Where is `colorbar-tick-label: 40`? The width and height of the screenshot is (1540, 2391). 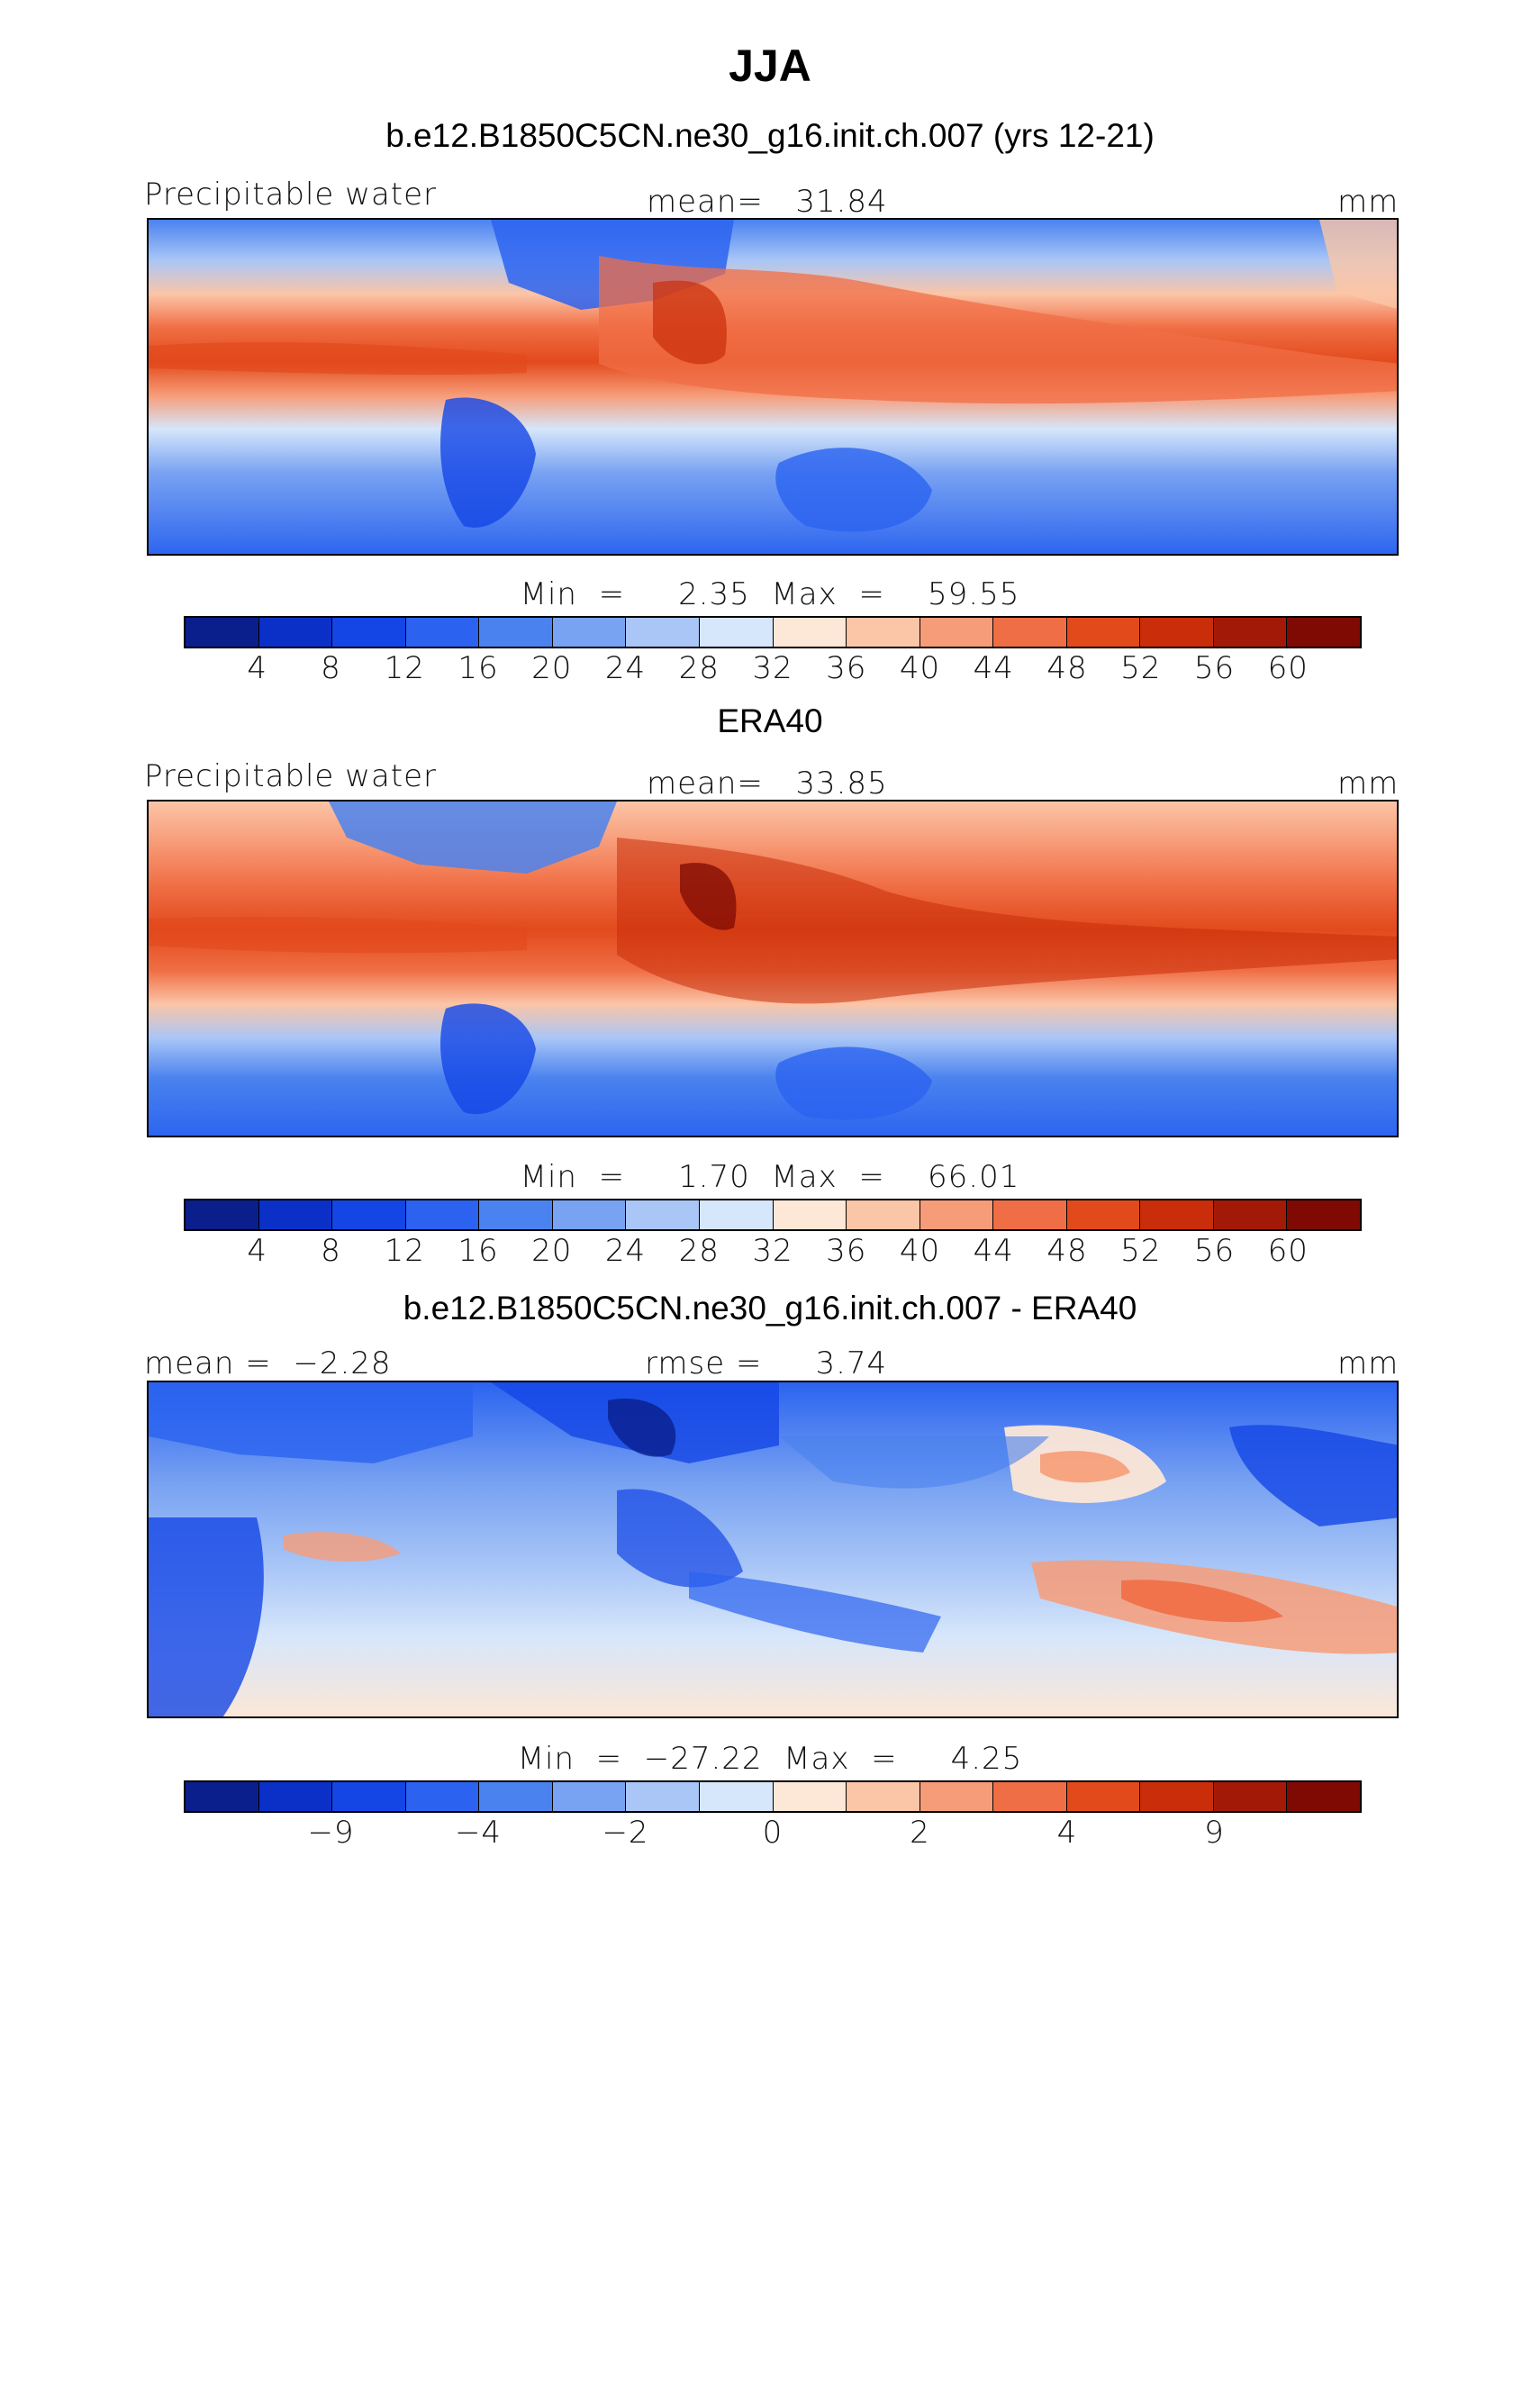 colorbar-tick-label: 40 is located at coordinates (920, 668).